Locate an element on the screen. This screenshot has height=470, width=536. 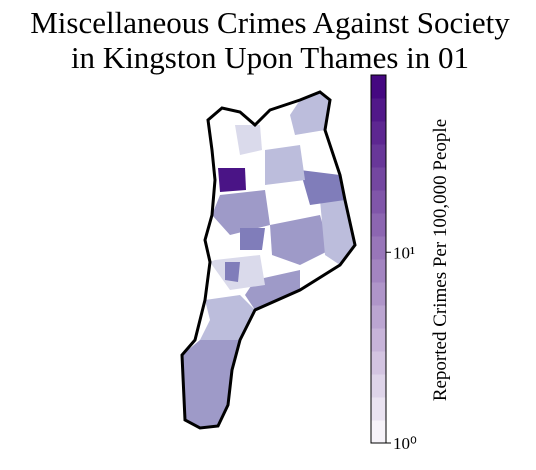
title-line: Miscellaneous Crimes Against Society is located at coordinates (270, 22).